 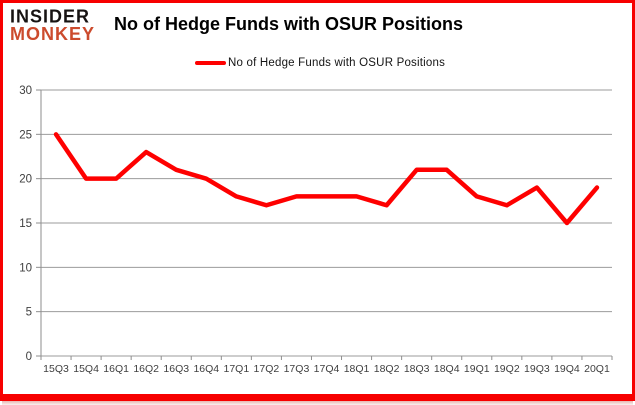 What do you see at coordinates (53, 34) in the screenshot?
I see `logo-line2: MONKEY` at bounding box center [53, 34].